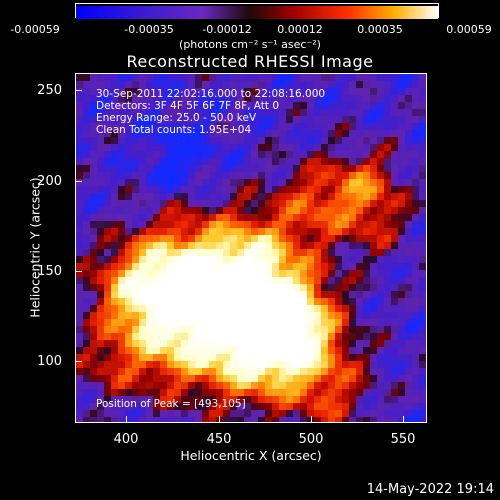 The height and width of the screenshot is (500, 500). I want to click on detectors-text: Detectors: 3F 4F 5F 6F 7F 8F, Att 0, so click(188, 106).